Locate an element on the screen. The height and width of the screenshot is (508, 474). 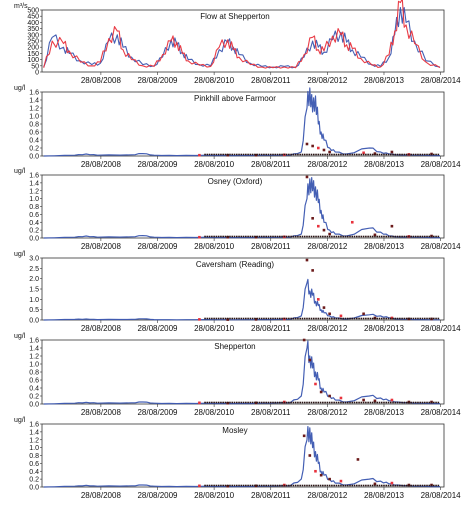
x-tick-label: 28/08/2011 is located at coordinates (271, 80).